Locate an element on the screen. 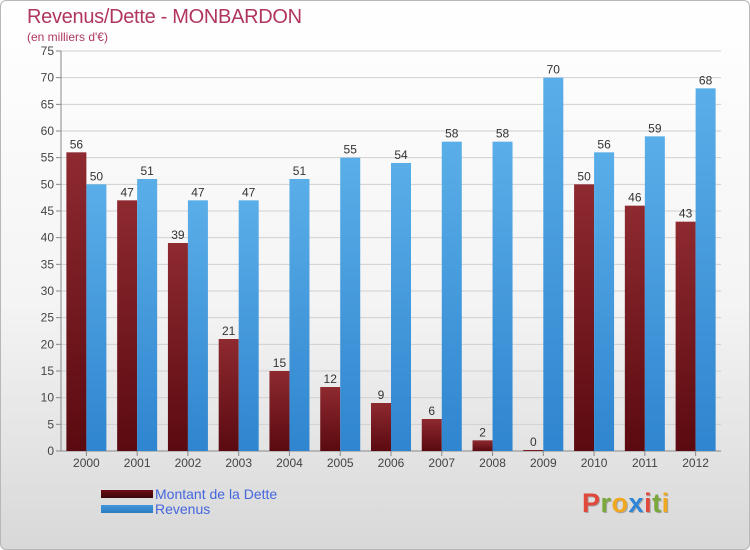 The width and height of the screenshot is (750, 550). logo-letter: o is located at coordinates (620, 503).